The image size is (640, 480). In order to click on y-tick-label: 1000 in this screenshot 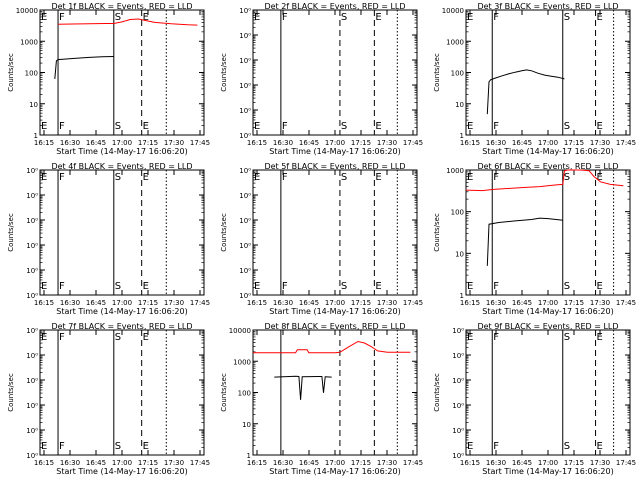, I will do `click(455, 171)`.